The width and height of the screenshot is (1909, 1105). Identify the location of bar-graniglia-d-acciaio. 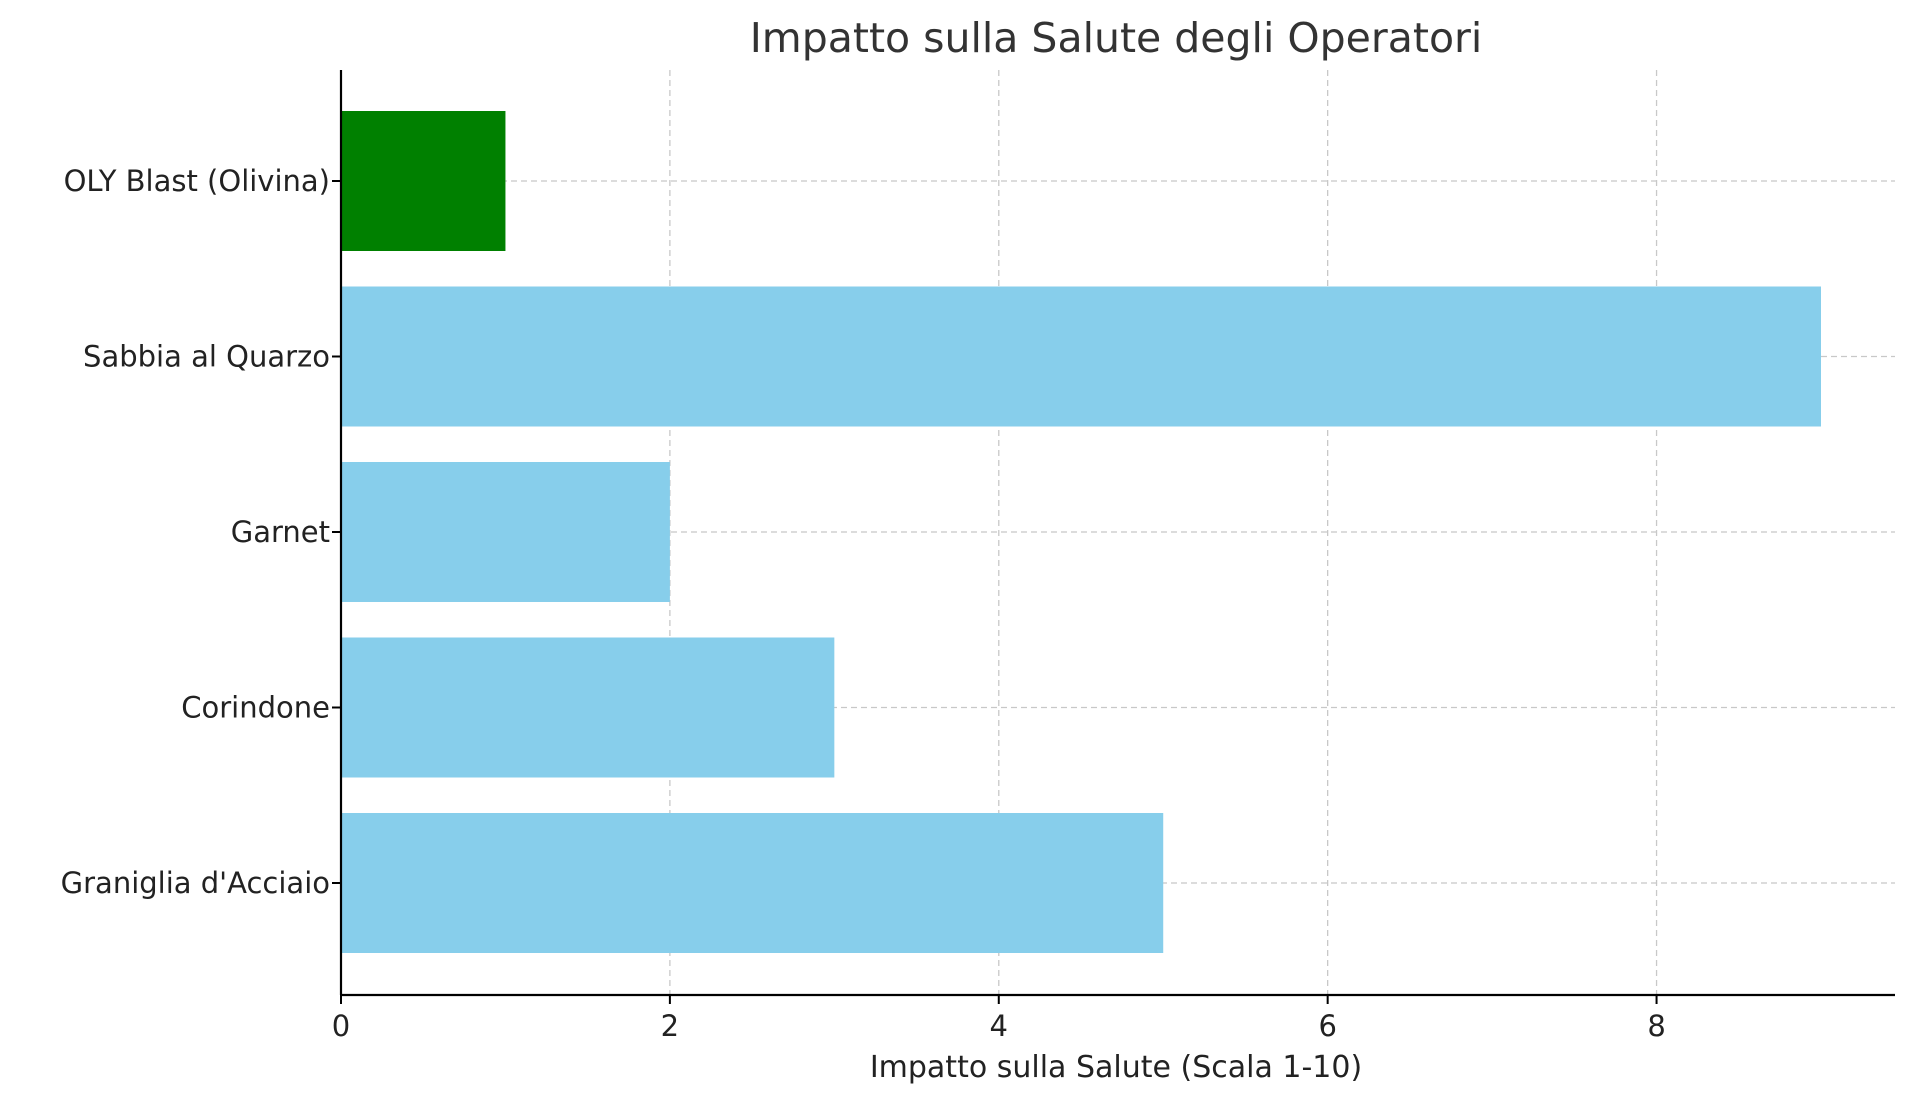
(752, 883).